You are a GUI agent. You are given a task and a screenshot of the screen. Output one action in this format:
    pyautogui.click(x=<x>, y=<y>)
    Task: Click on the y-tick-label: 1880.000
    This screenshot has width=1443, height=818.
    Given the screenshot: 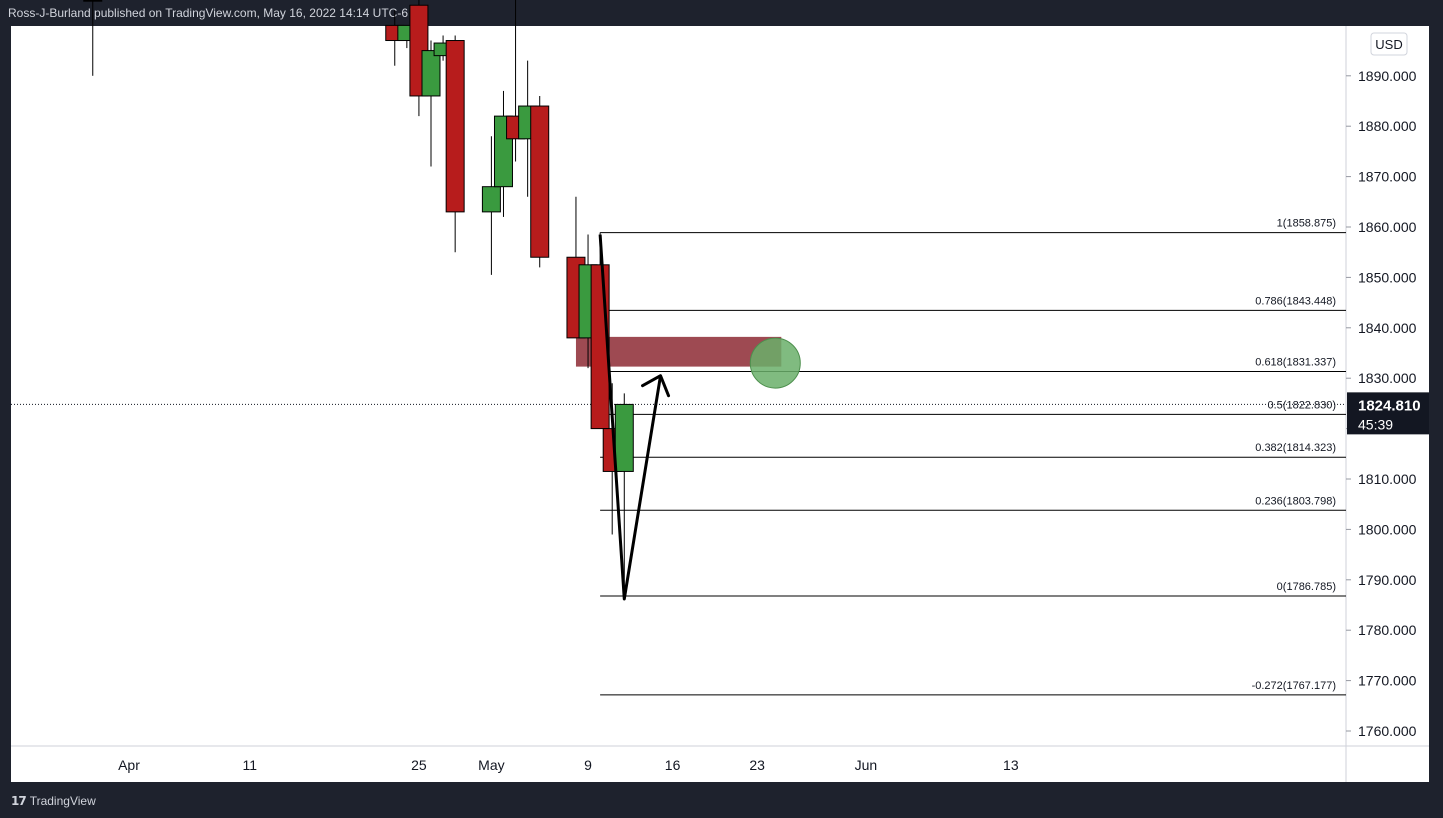 What is the action you would take?
    pyautogui.click(x=1387, y=126)
    